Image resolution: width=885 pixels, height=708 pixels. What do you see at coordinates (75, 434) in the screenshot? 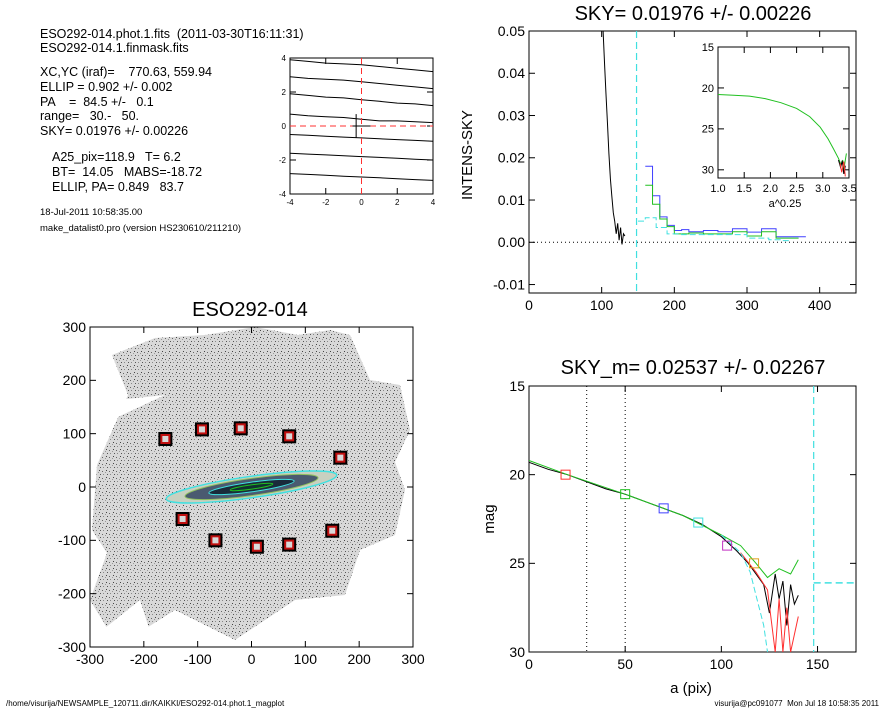
I see `image-ytick-label: 100` at bounding box center [75, 434].